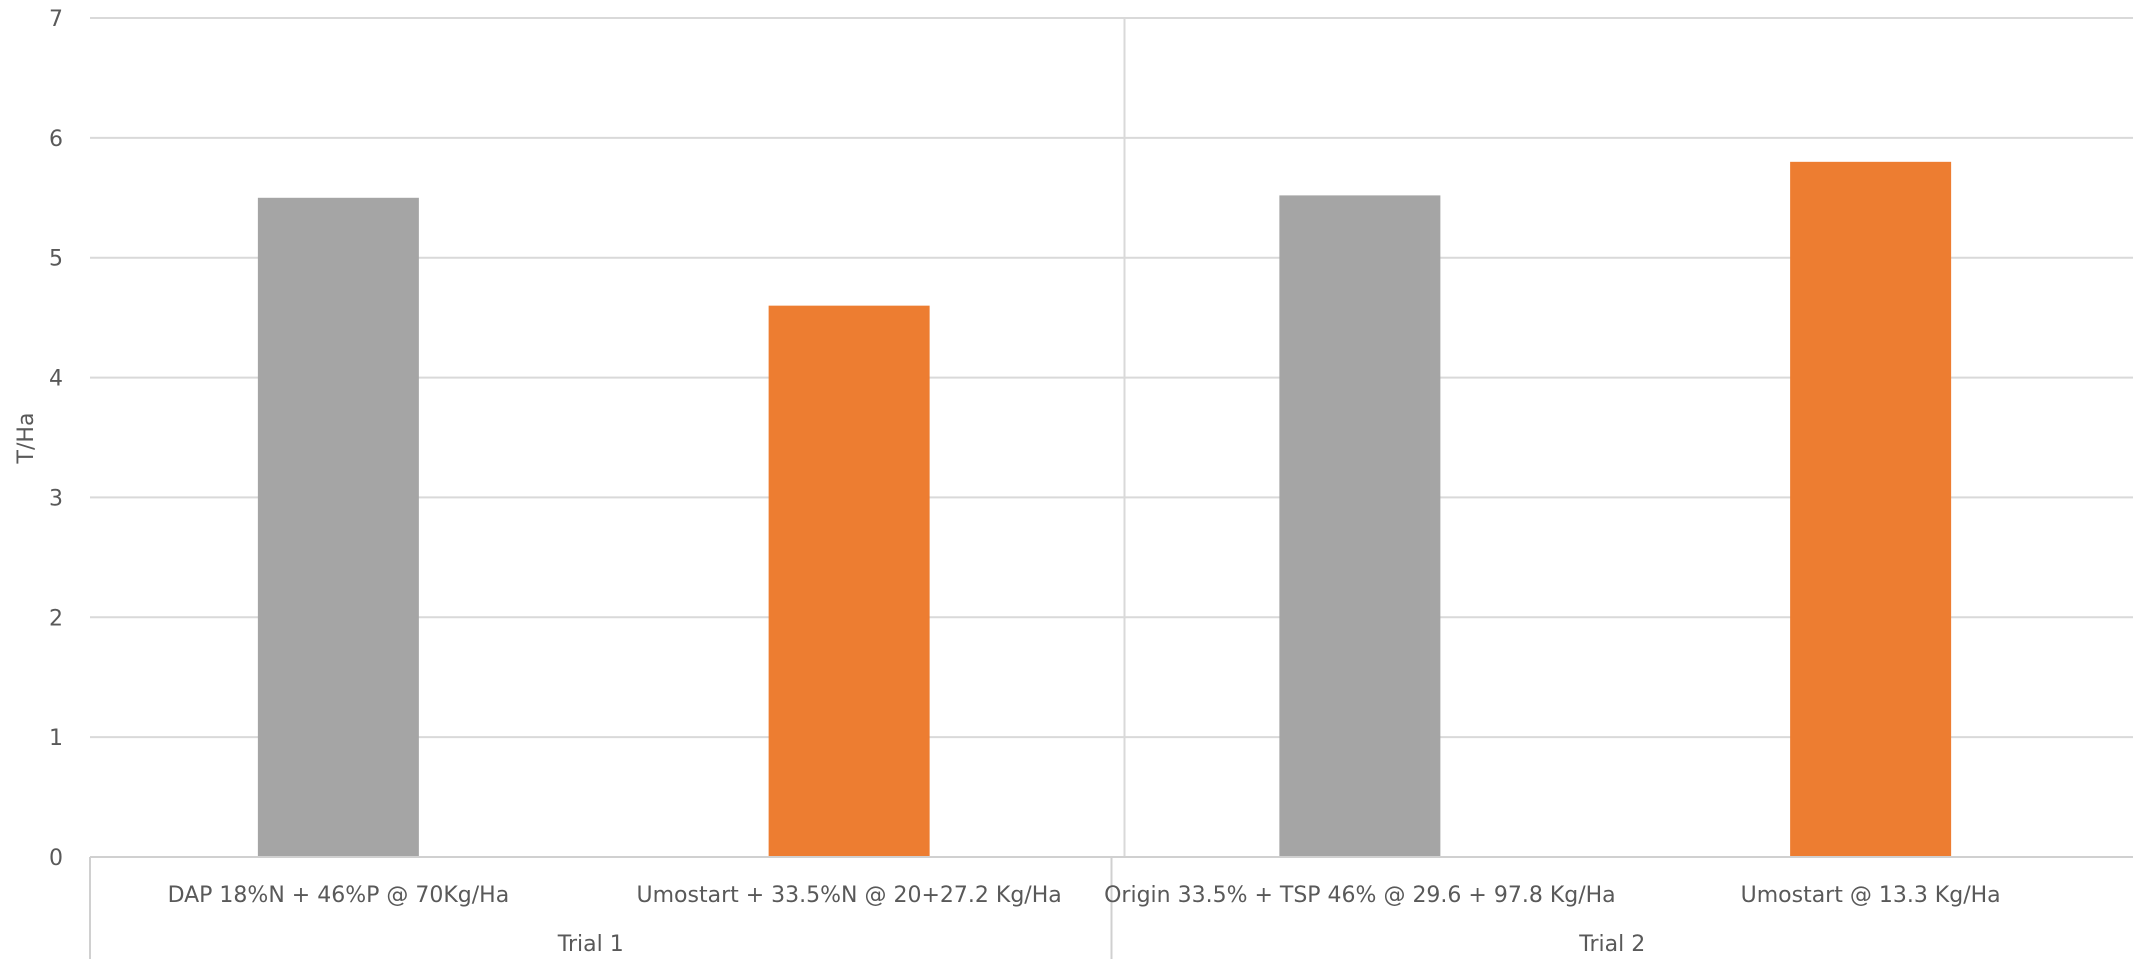  What do you see at coordinates (56, 858) in the screenshot?
I see `y-tick-label-0: 0` at bounding box center [56, 858].